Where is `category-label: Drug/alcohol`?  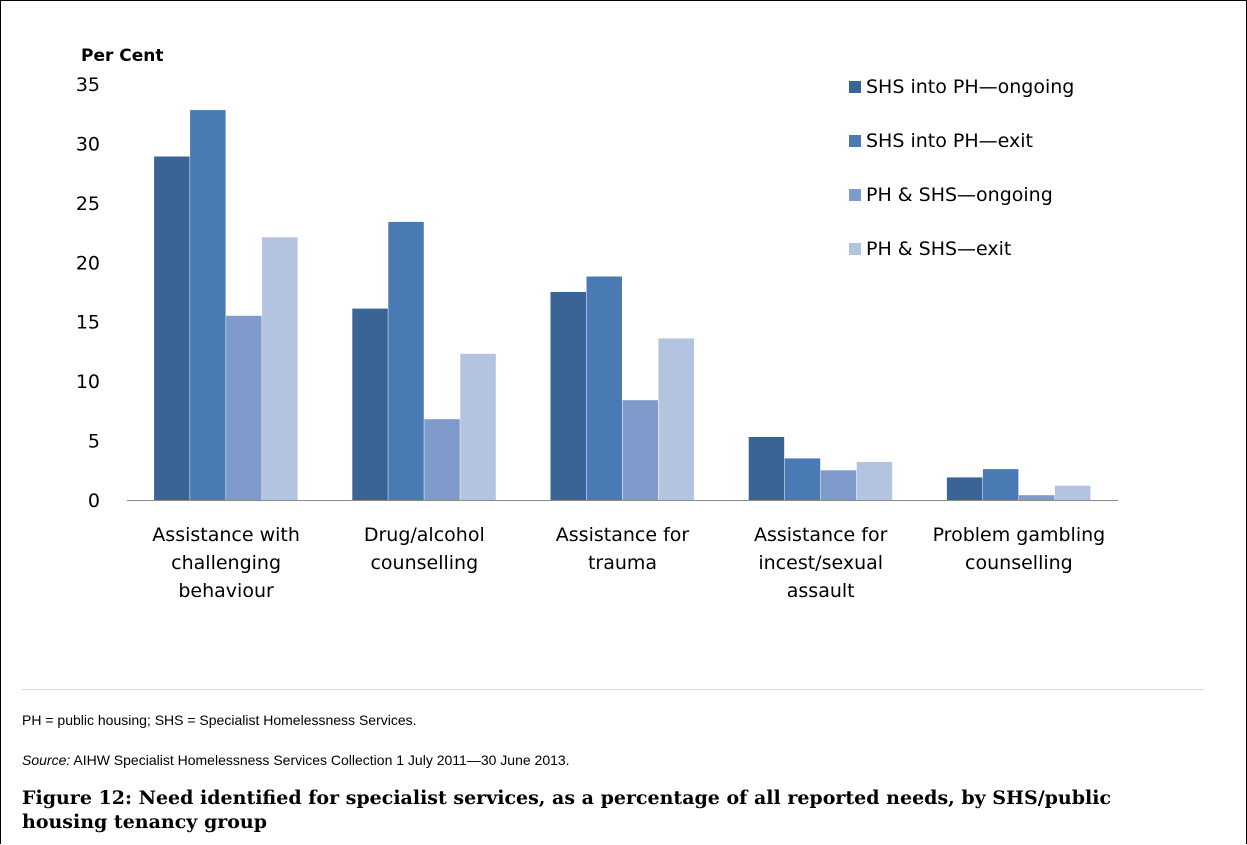 category-label: Drug/alcohol is located at coordinates (424, 535).